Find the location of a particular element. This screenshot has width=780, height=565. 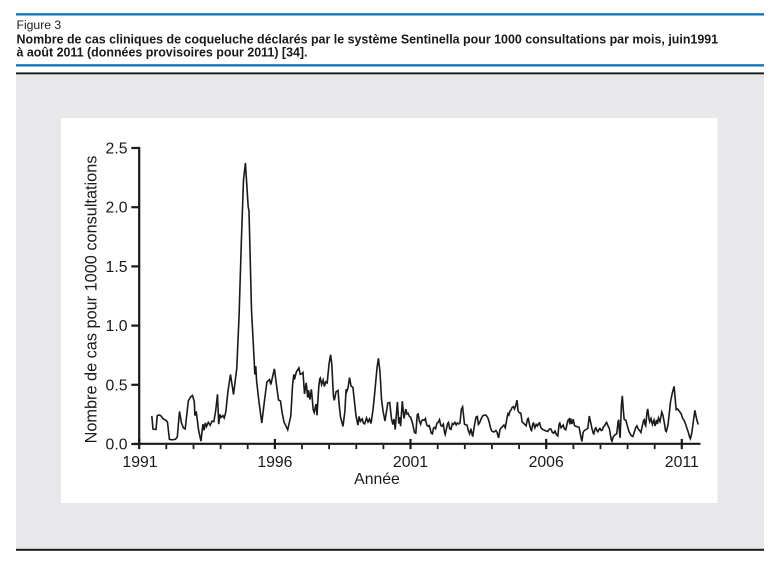

svg-text: 2006 is located at coordinates (546, 462).